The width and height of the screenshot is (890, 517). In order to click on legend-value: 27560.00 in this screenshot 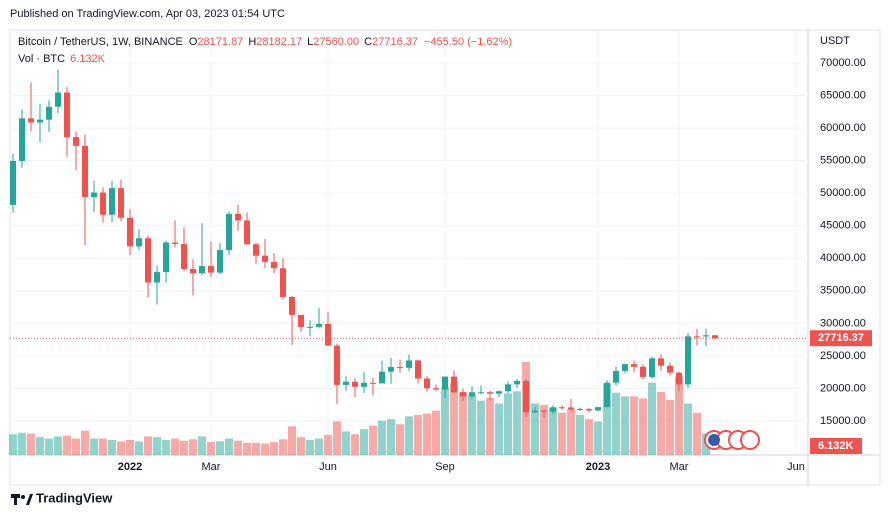, I will do `click(336, 42)`.